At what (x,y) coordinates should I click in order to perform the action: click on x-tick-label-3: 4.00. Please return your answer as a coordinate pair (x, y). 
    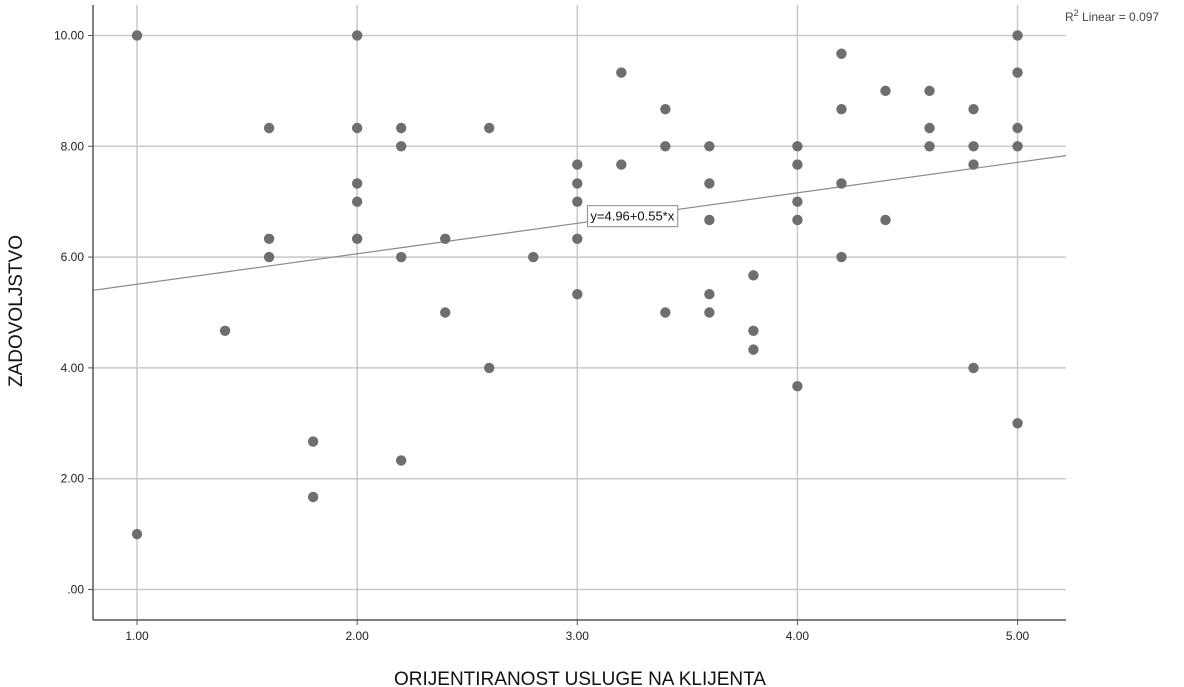
    Looking at the image, I should click on (798, 636).